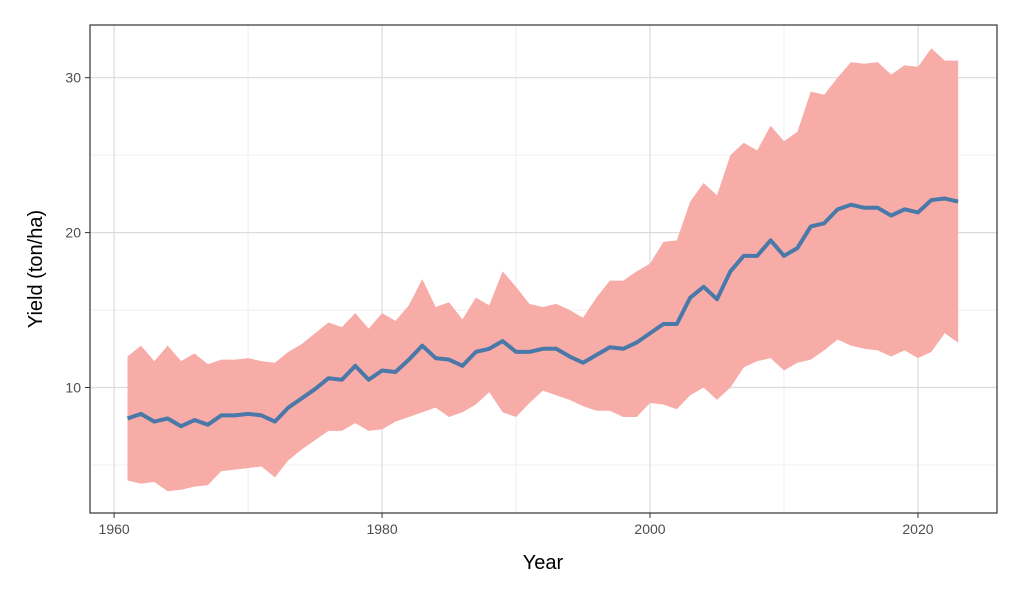 The height and width of the screenshot is (593, 1024). Describe the element at coordinates (649, 529) in the screenshot. I see `x-tick-label: 2000` at that location.